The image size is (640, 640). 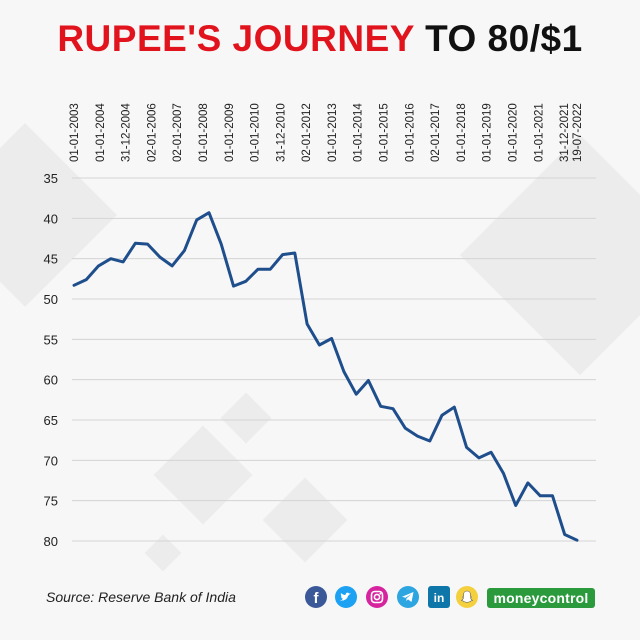 What do you see at coordinates (51, 541) in the screenshot?
I see `y-tick-label: 80` at bounding box center [51, 541].